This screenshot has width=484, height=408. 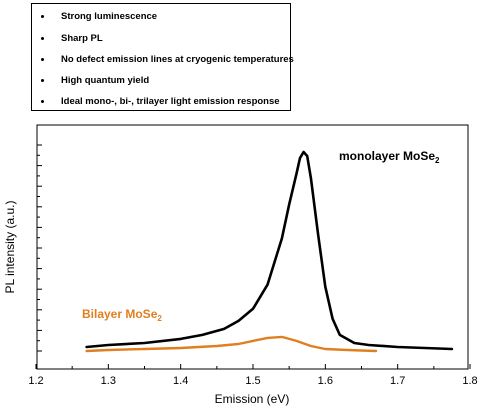 I want to click on bilayer-label-main: Bilayer MoSe, so click(x=120, y=314).